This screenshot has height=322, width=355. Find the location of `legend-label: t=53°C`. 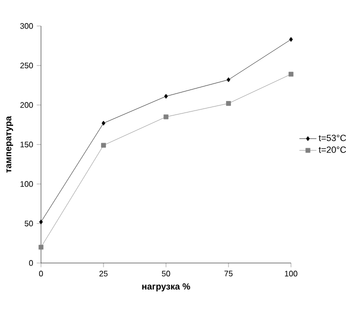

legend-label: t=53°C is located at coordinates (332, 138).